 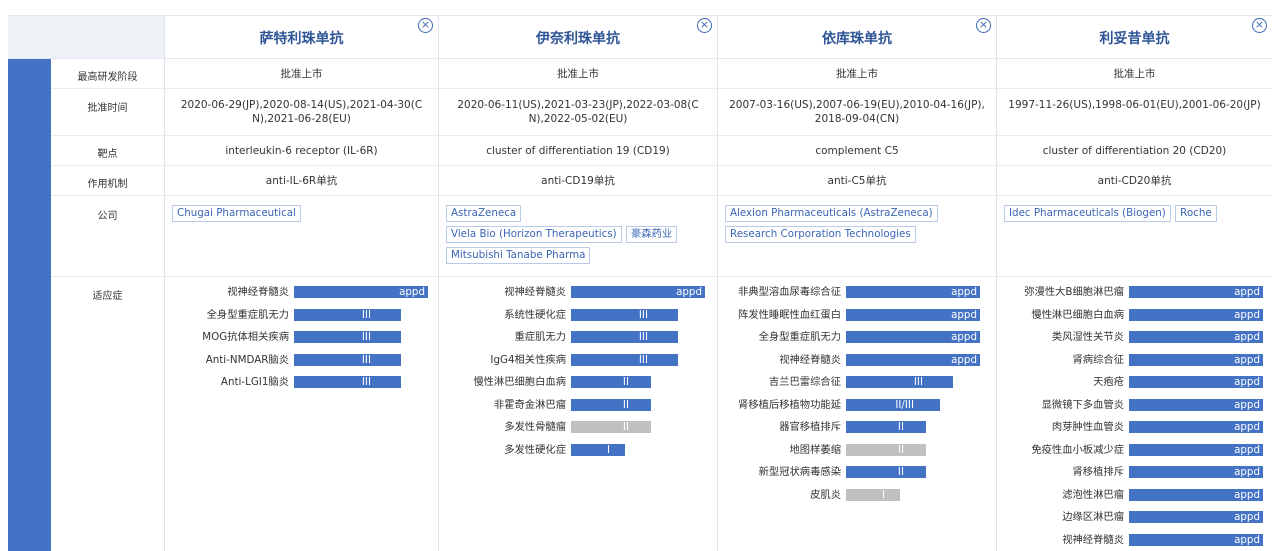 I want to click on indication-item: 慢性淋巴细胞白血病 II, so click(x=578, y=382).